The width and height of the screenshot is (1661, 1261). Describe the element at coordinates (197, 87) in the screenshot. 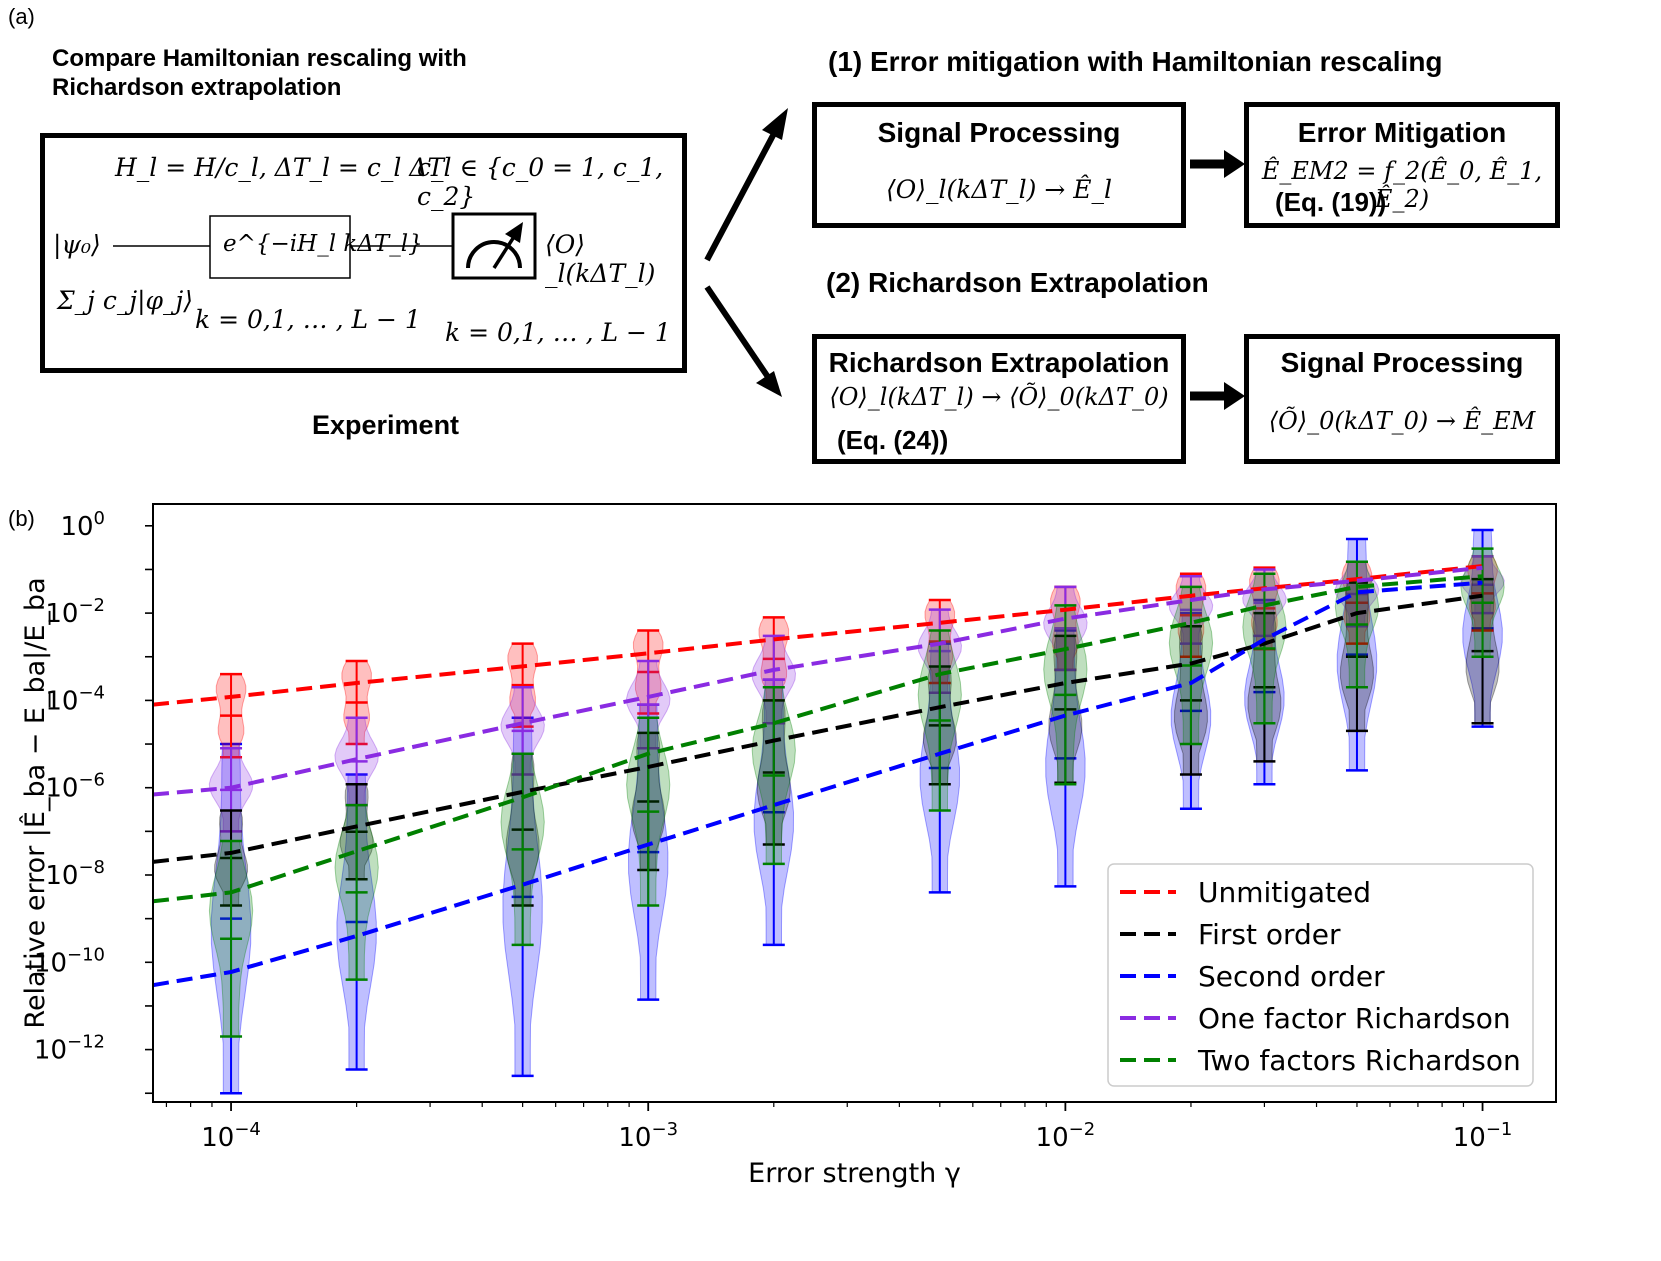

I see `compare-title-line2: Richardson extrapolation` at that location.